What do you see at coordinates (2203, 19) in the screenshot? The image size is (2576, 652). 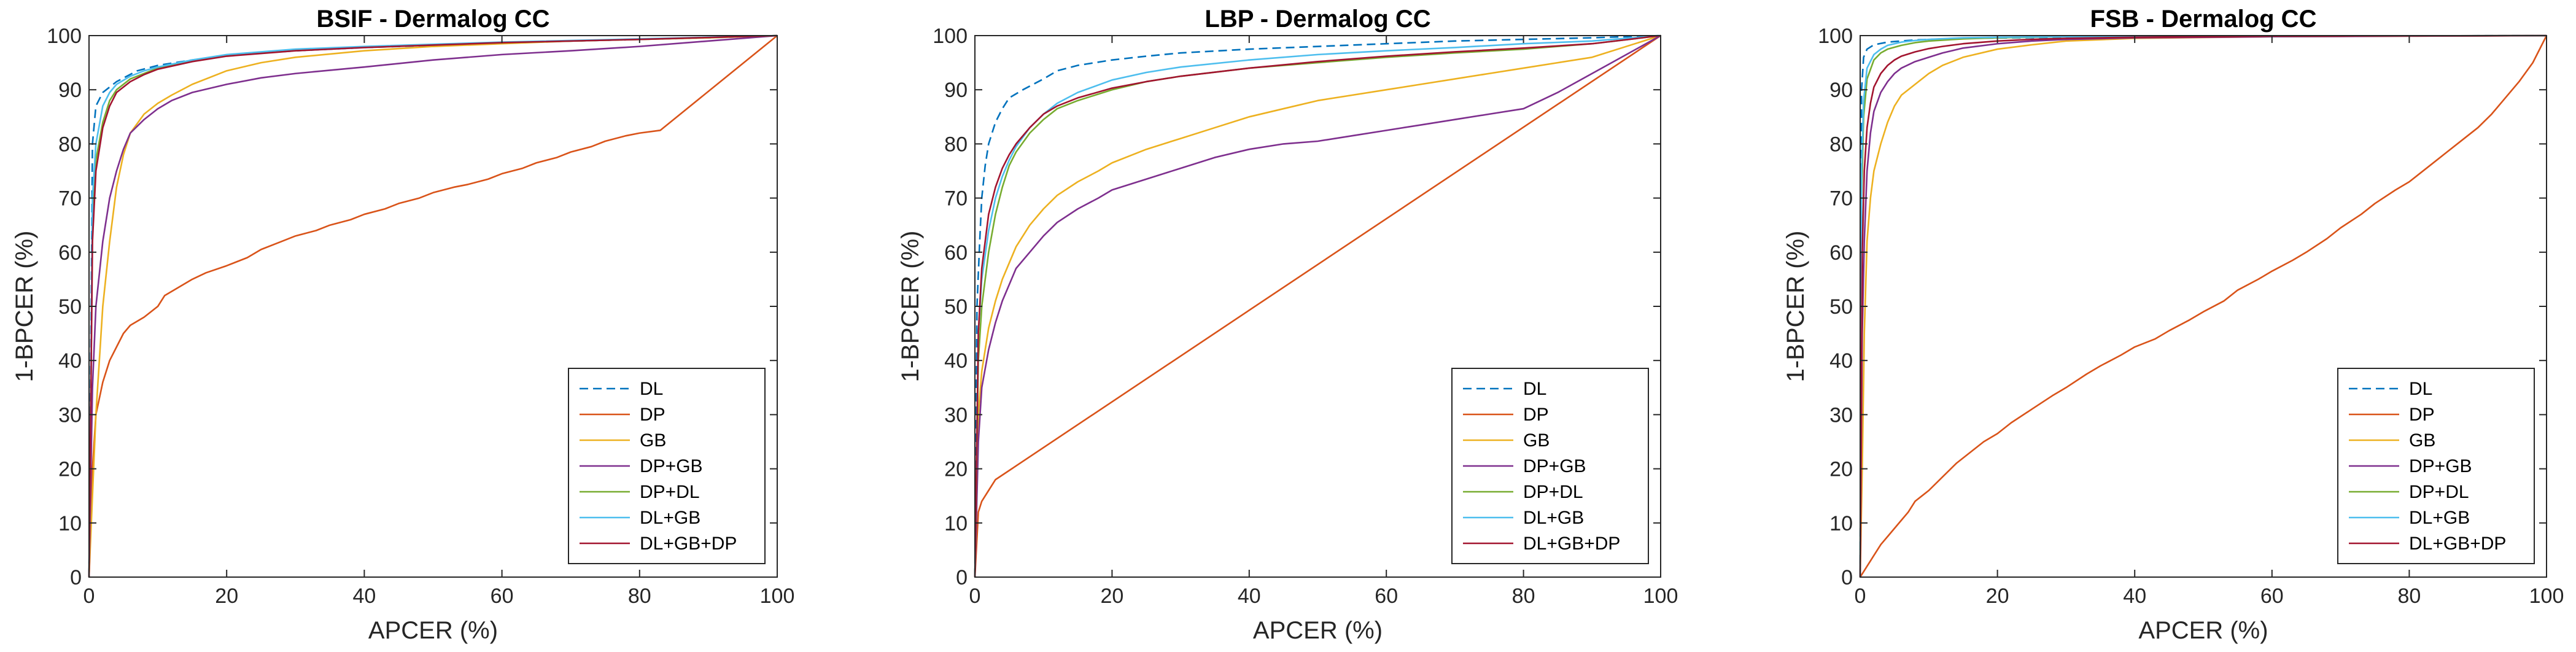 I see `chart-title: FSB - Dermalog CC` at bounding box center [2203, 19].